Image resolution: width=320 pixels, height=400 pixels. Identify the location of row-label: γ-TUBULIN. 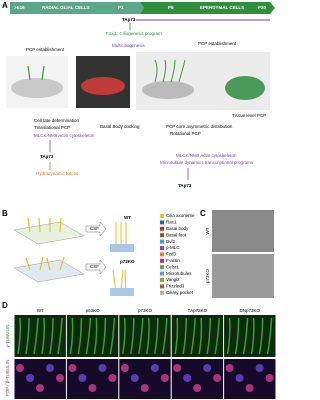
(7, 335).